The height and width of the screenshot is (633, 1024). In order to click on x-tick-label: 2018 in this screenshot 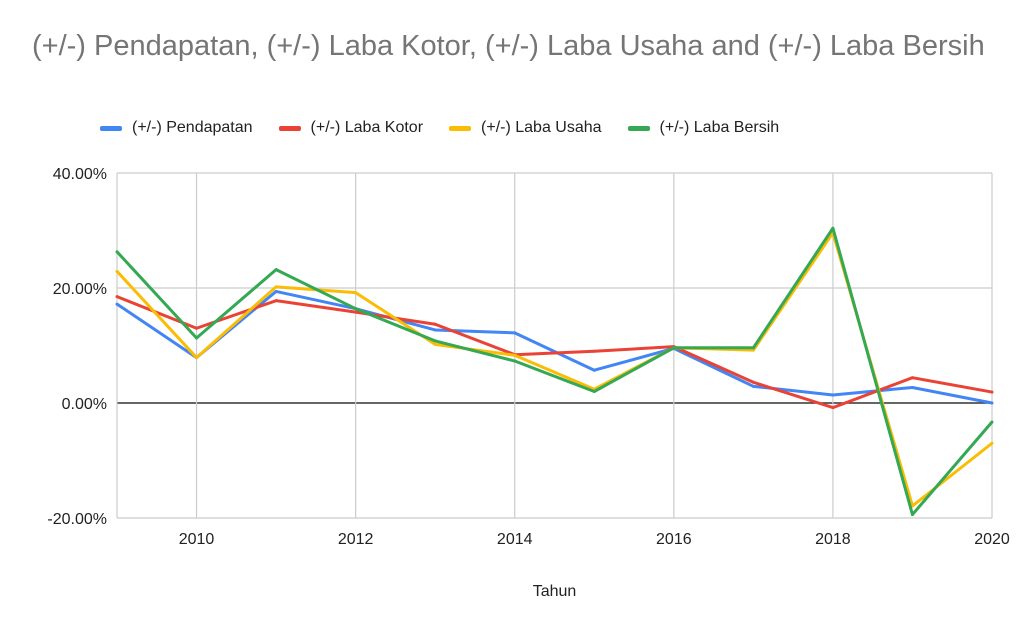, I will do `click(833, 539)`.